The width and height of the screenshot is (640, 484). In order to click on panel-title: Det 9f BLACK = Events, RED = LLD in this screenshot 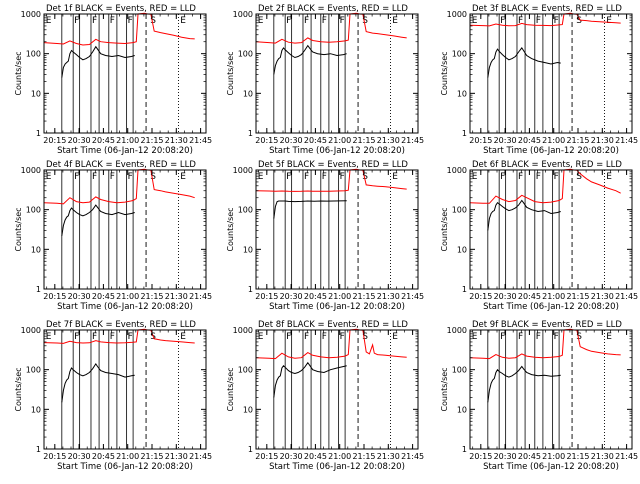, I will do `click(547, 325)`.